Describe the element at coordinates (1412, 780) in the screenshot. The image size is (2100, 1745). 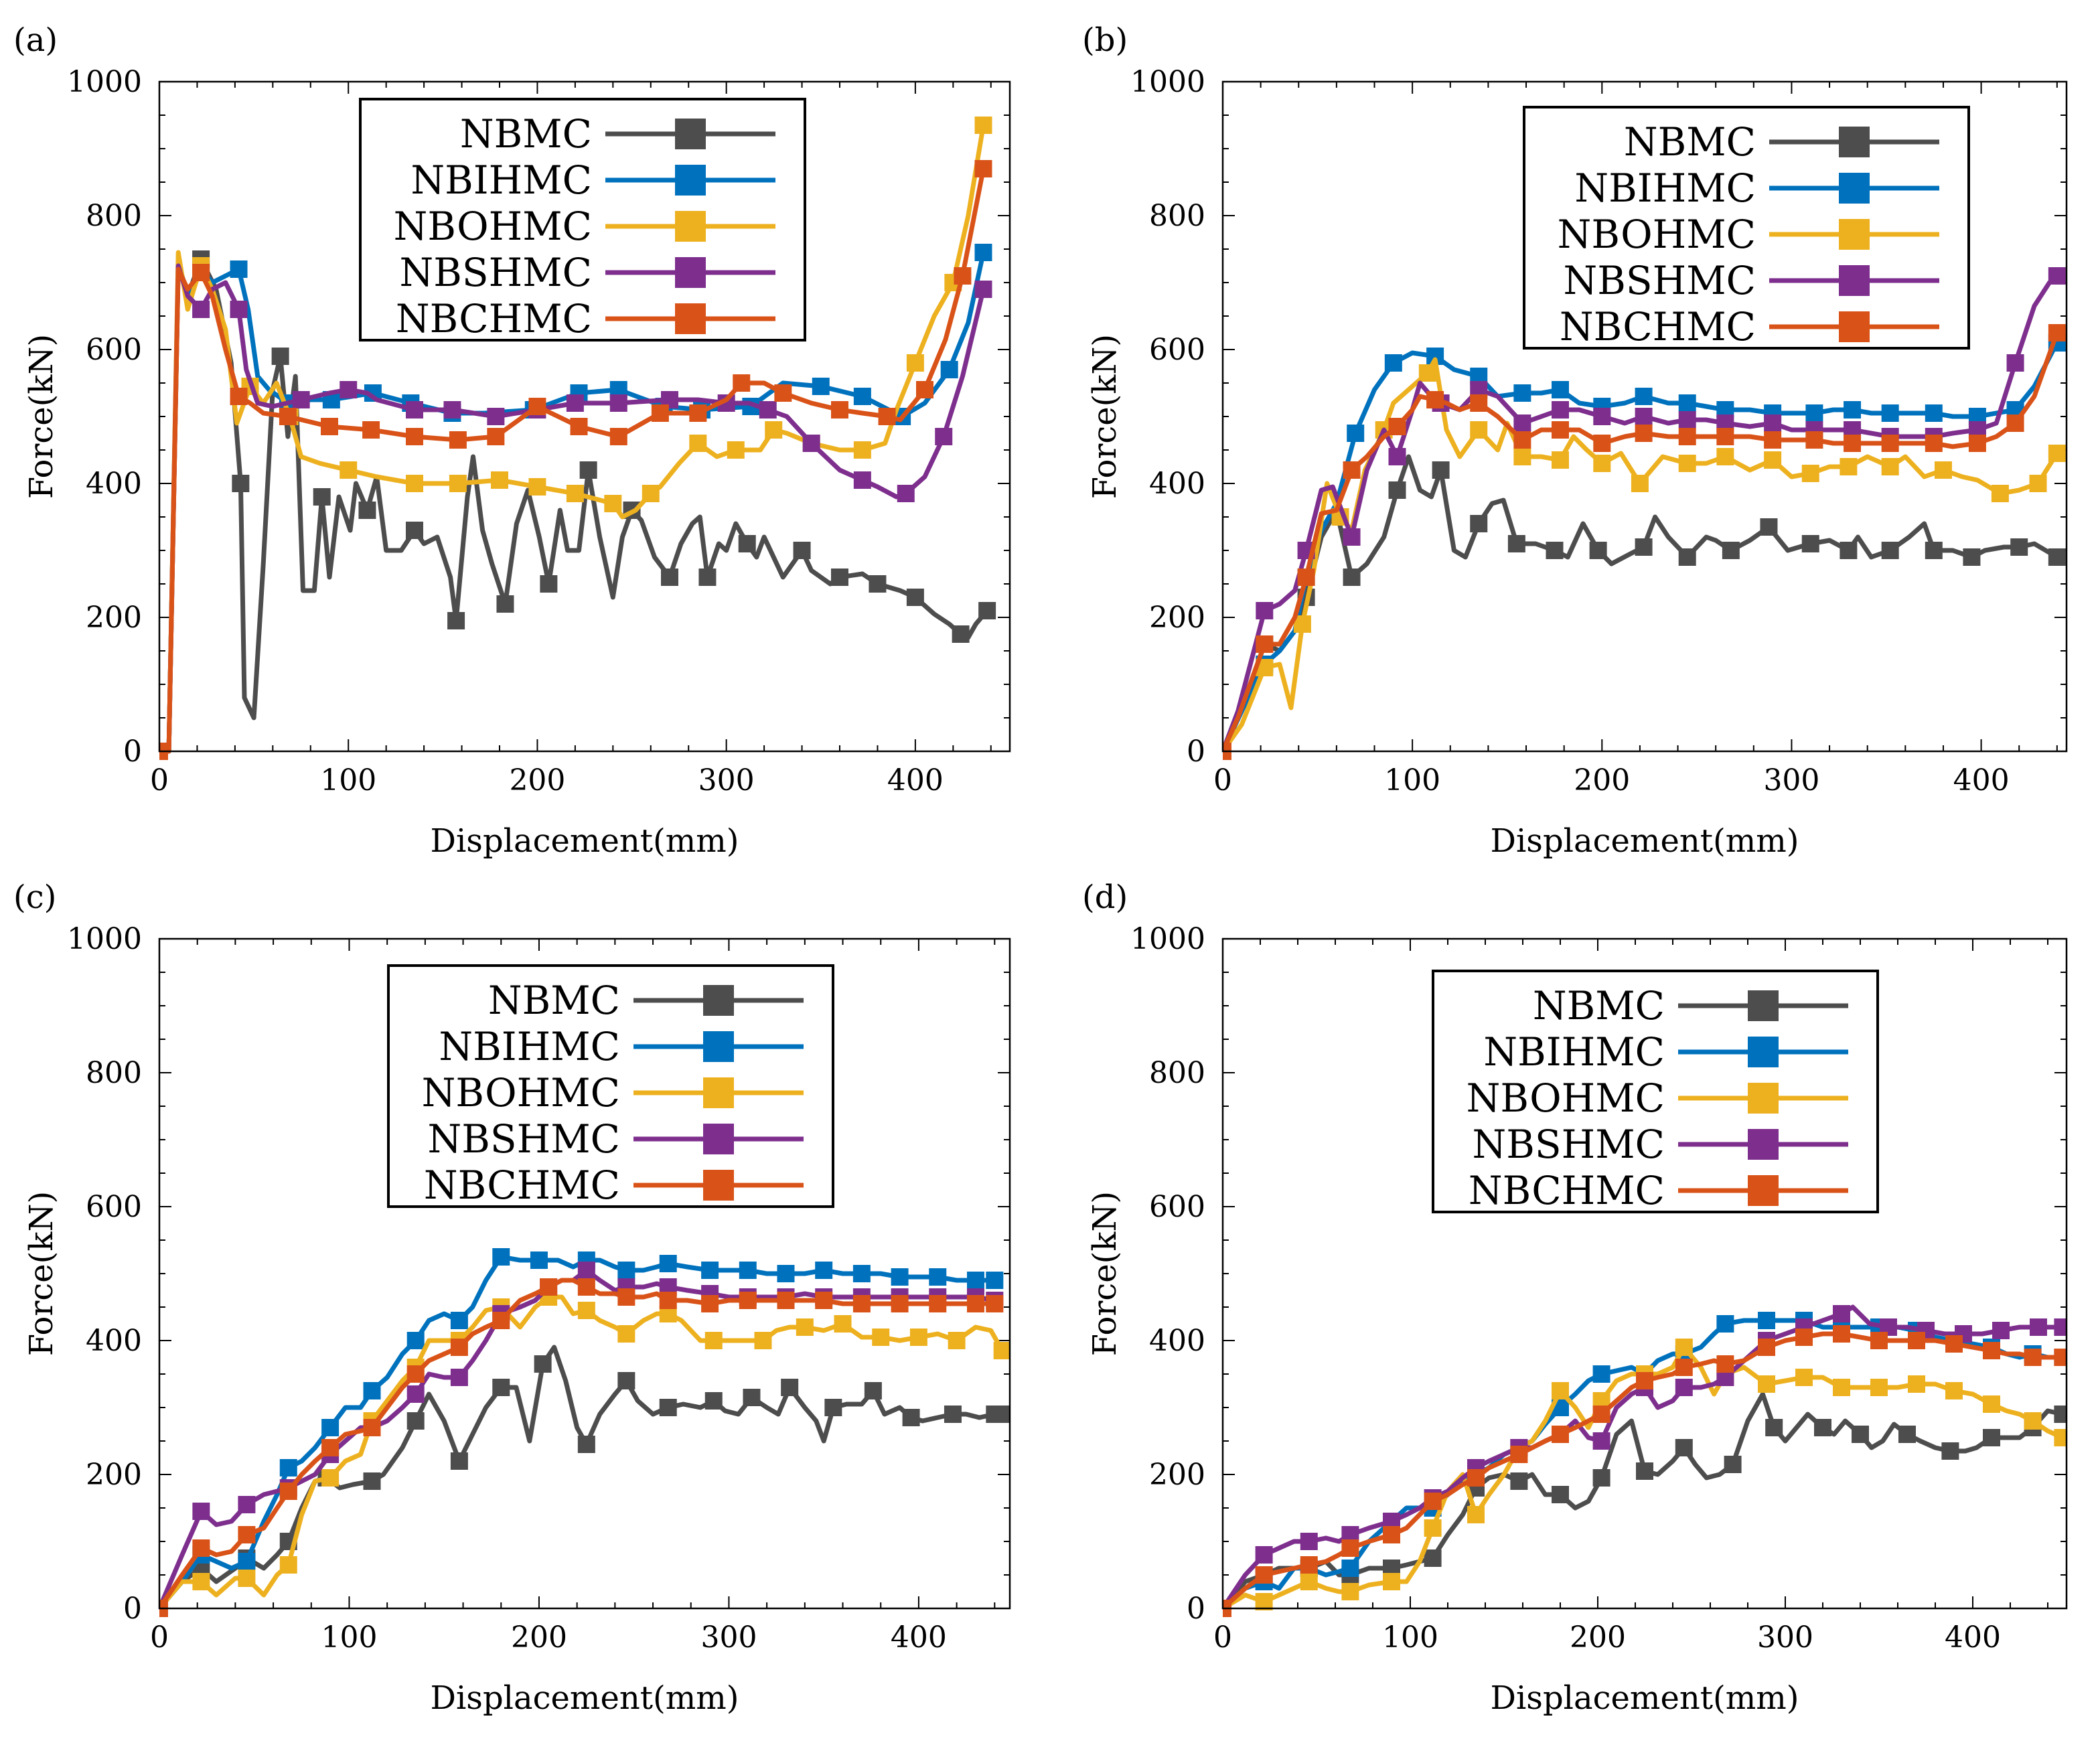
I see `x-tick-label: 100` at that location.